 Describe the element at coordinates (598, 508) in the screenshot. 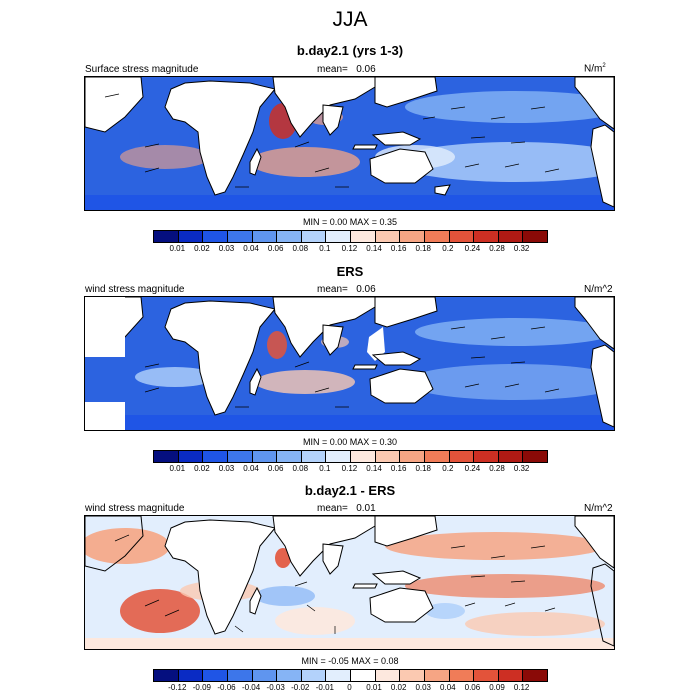

I see `panel-3-units: N/m^2` at that location.